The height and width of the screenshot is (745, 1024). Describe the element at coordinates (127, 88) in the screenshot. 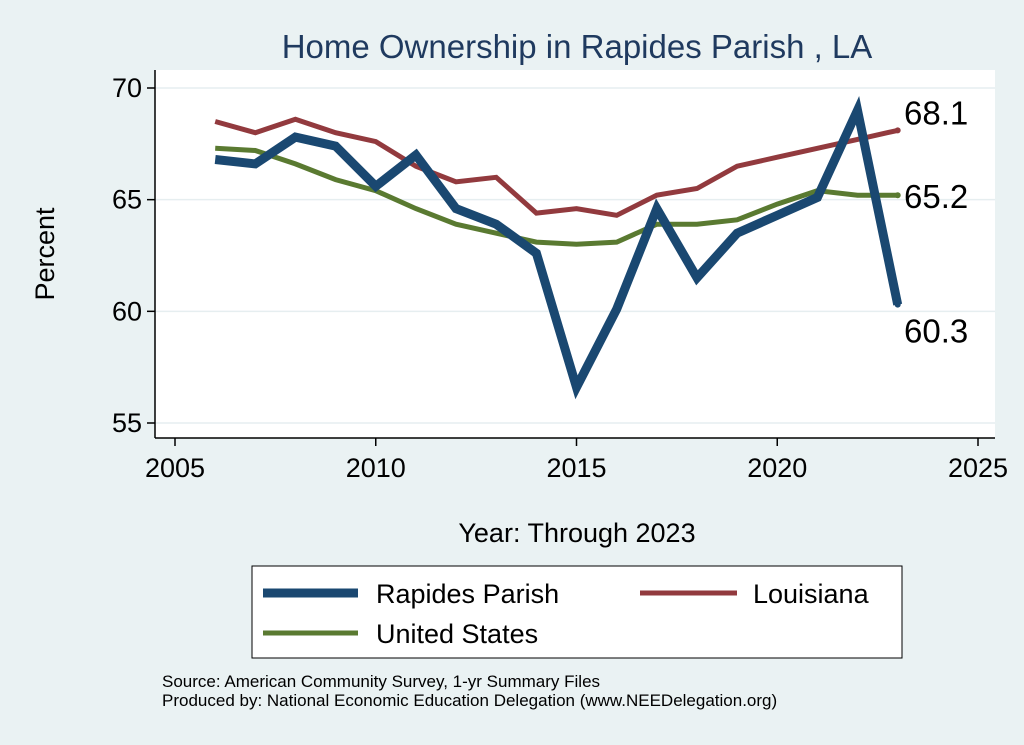

I see `y-tick-label: 70` at that location.